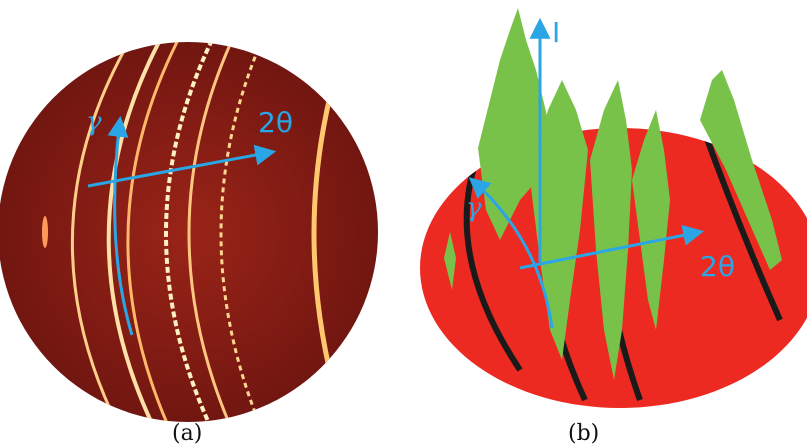  I want to click on beam-spot, so click(45, 232).